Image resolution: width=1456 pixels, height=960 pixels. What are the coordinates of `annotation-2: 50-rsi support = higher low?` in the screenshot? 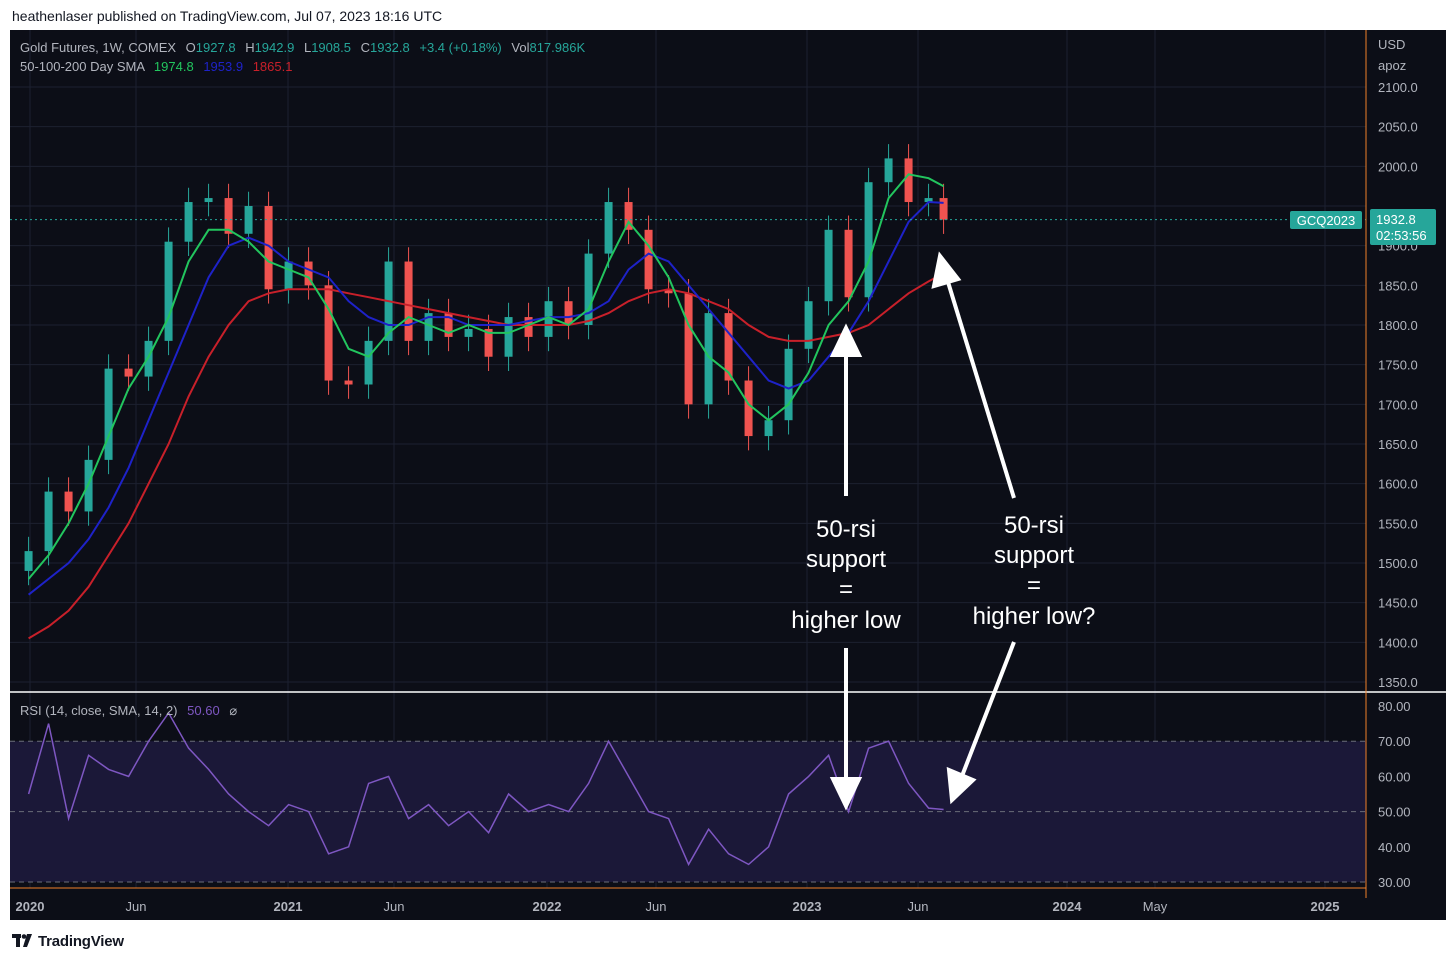 It's located at (1034, 571).